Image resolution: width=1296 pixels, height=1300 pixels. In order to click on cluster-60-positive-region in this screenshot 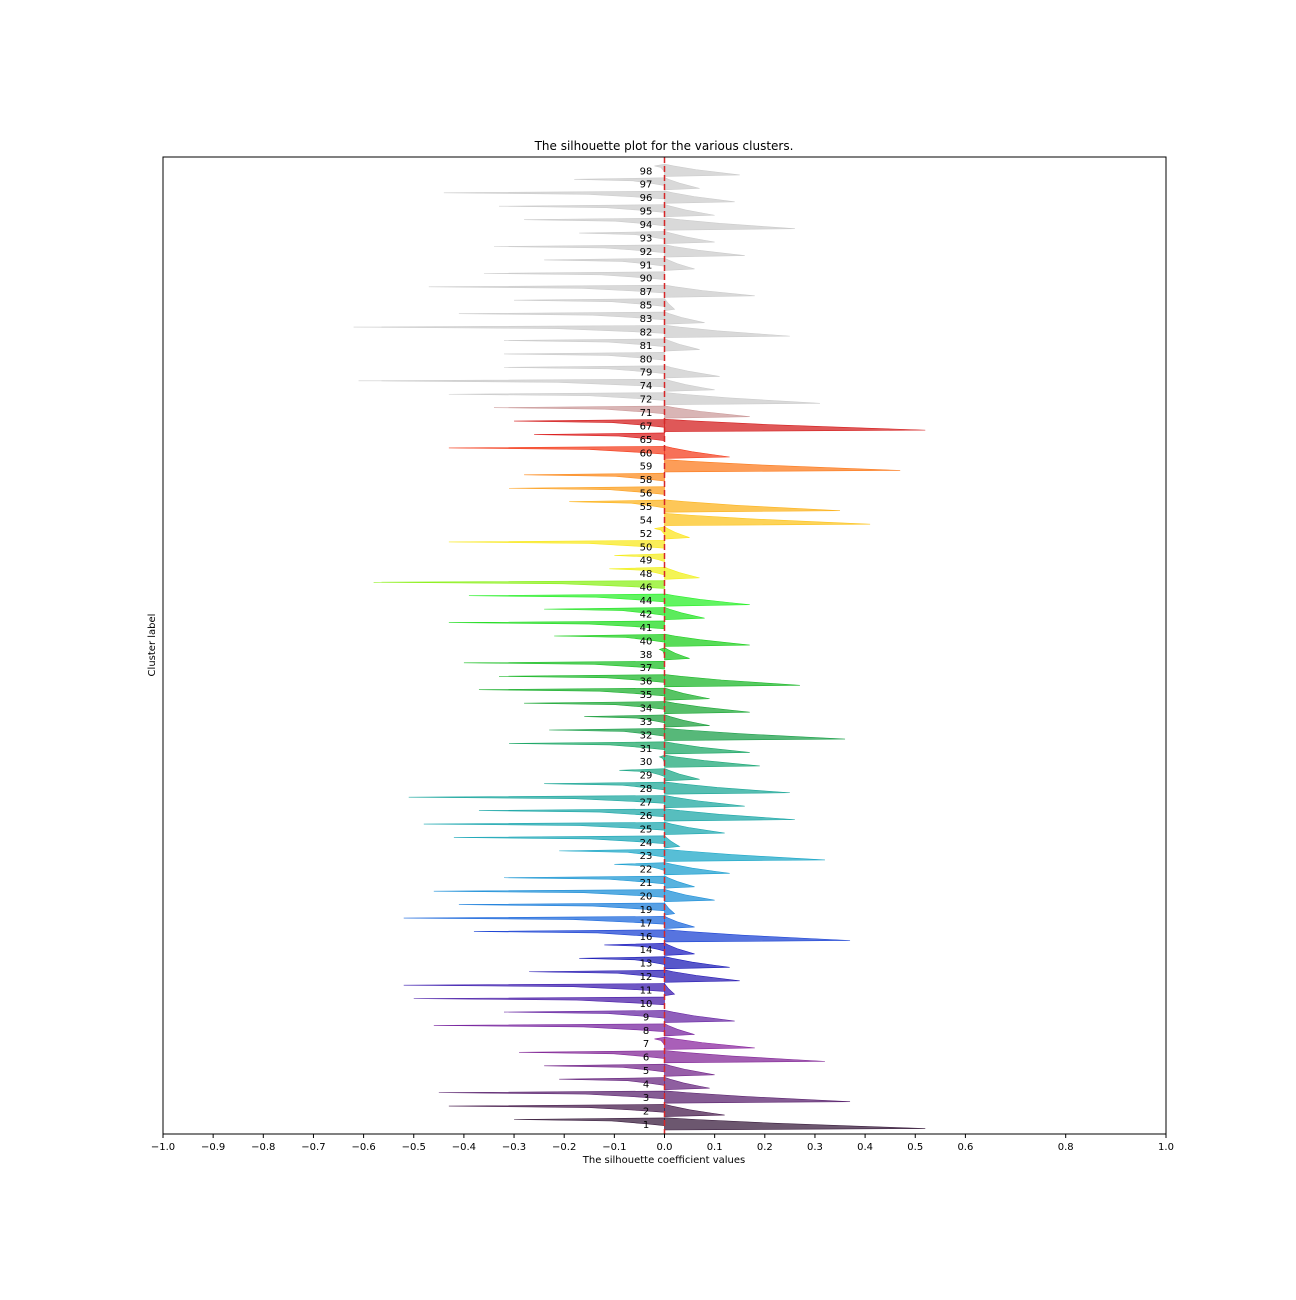, I will do `click(697, 452)`.